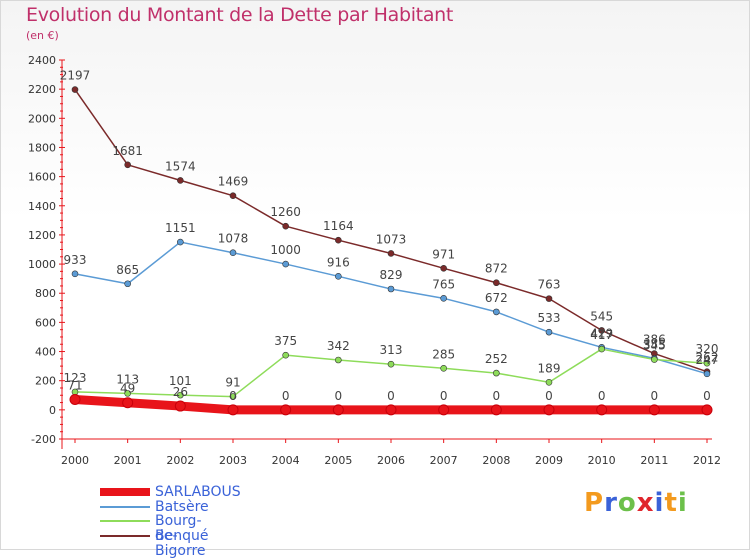 The height and width of the screenshot is (559, 750). What do you see at coordinates (74, 385) in the screenshot?
I see `data-label: 71` at bounding box center [74, 385].